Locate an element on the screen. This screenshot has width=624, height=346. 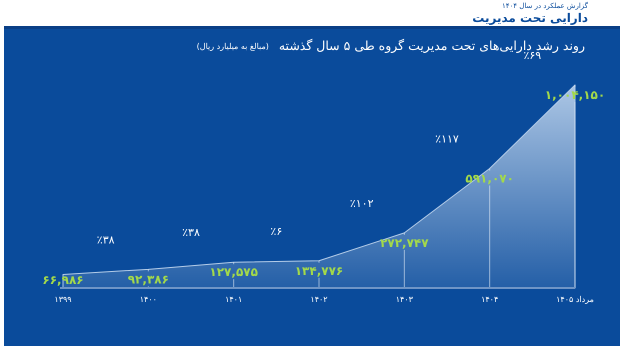
x-tick-label: ۱۴۰۳ is located at coordinates (405, 299).